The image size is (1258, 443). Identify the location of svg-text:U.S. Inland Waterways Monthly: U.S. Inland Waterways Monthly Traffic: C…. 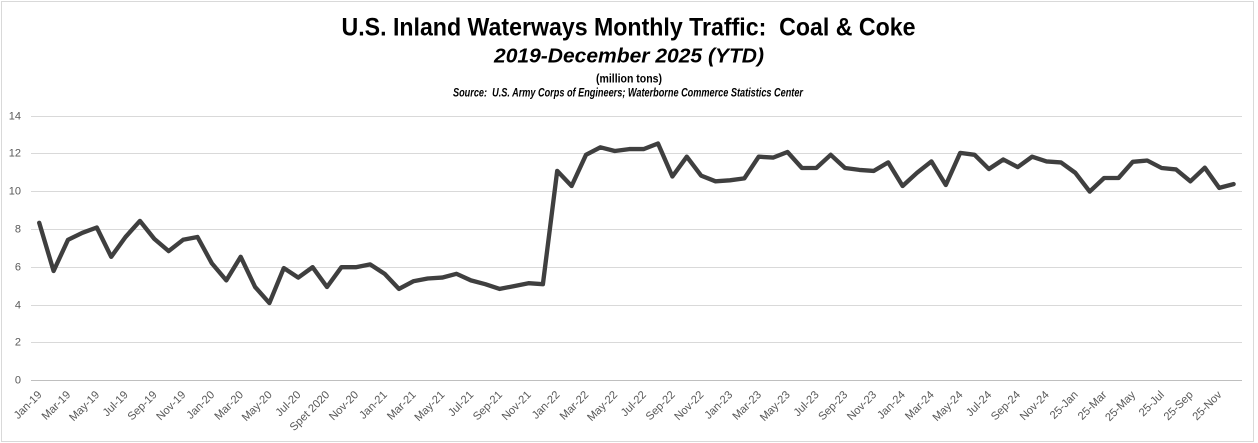
(629, 28).